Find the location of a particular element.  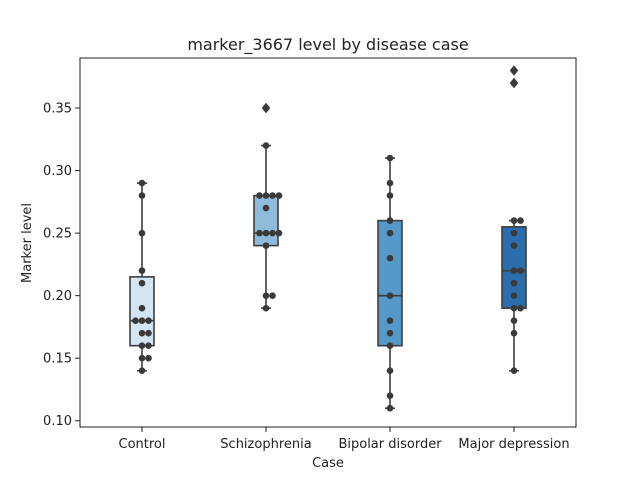

y-tick-label: 0.10 is located at coordinates (57, 421).